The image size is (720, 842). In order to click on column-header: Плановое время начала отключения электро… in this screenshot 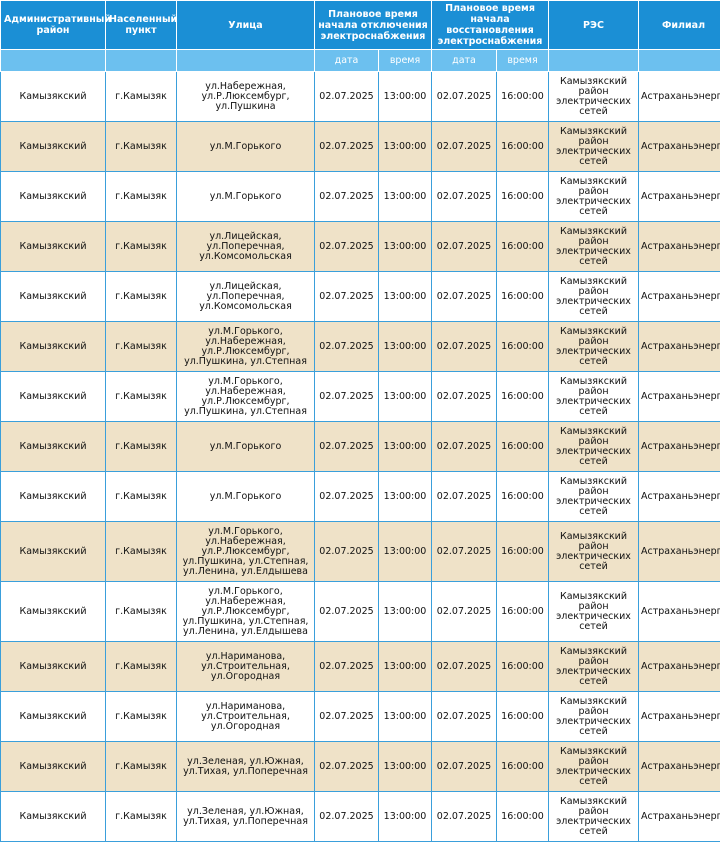, I will do `click(373, 25)`.